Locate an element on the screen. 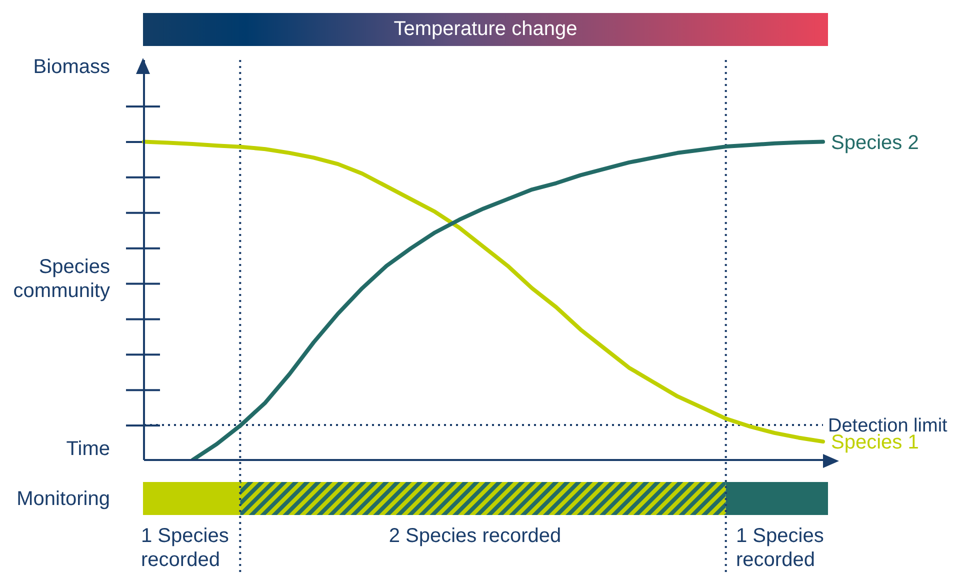  text: Monitoring is located at coordinates (63, 499).